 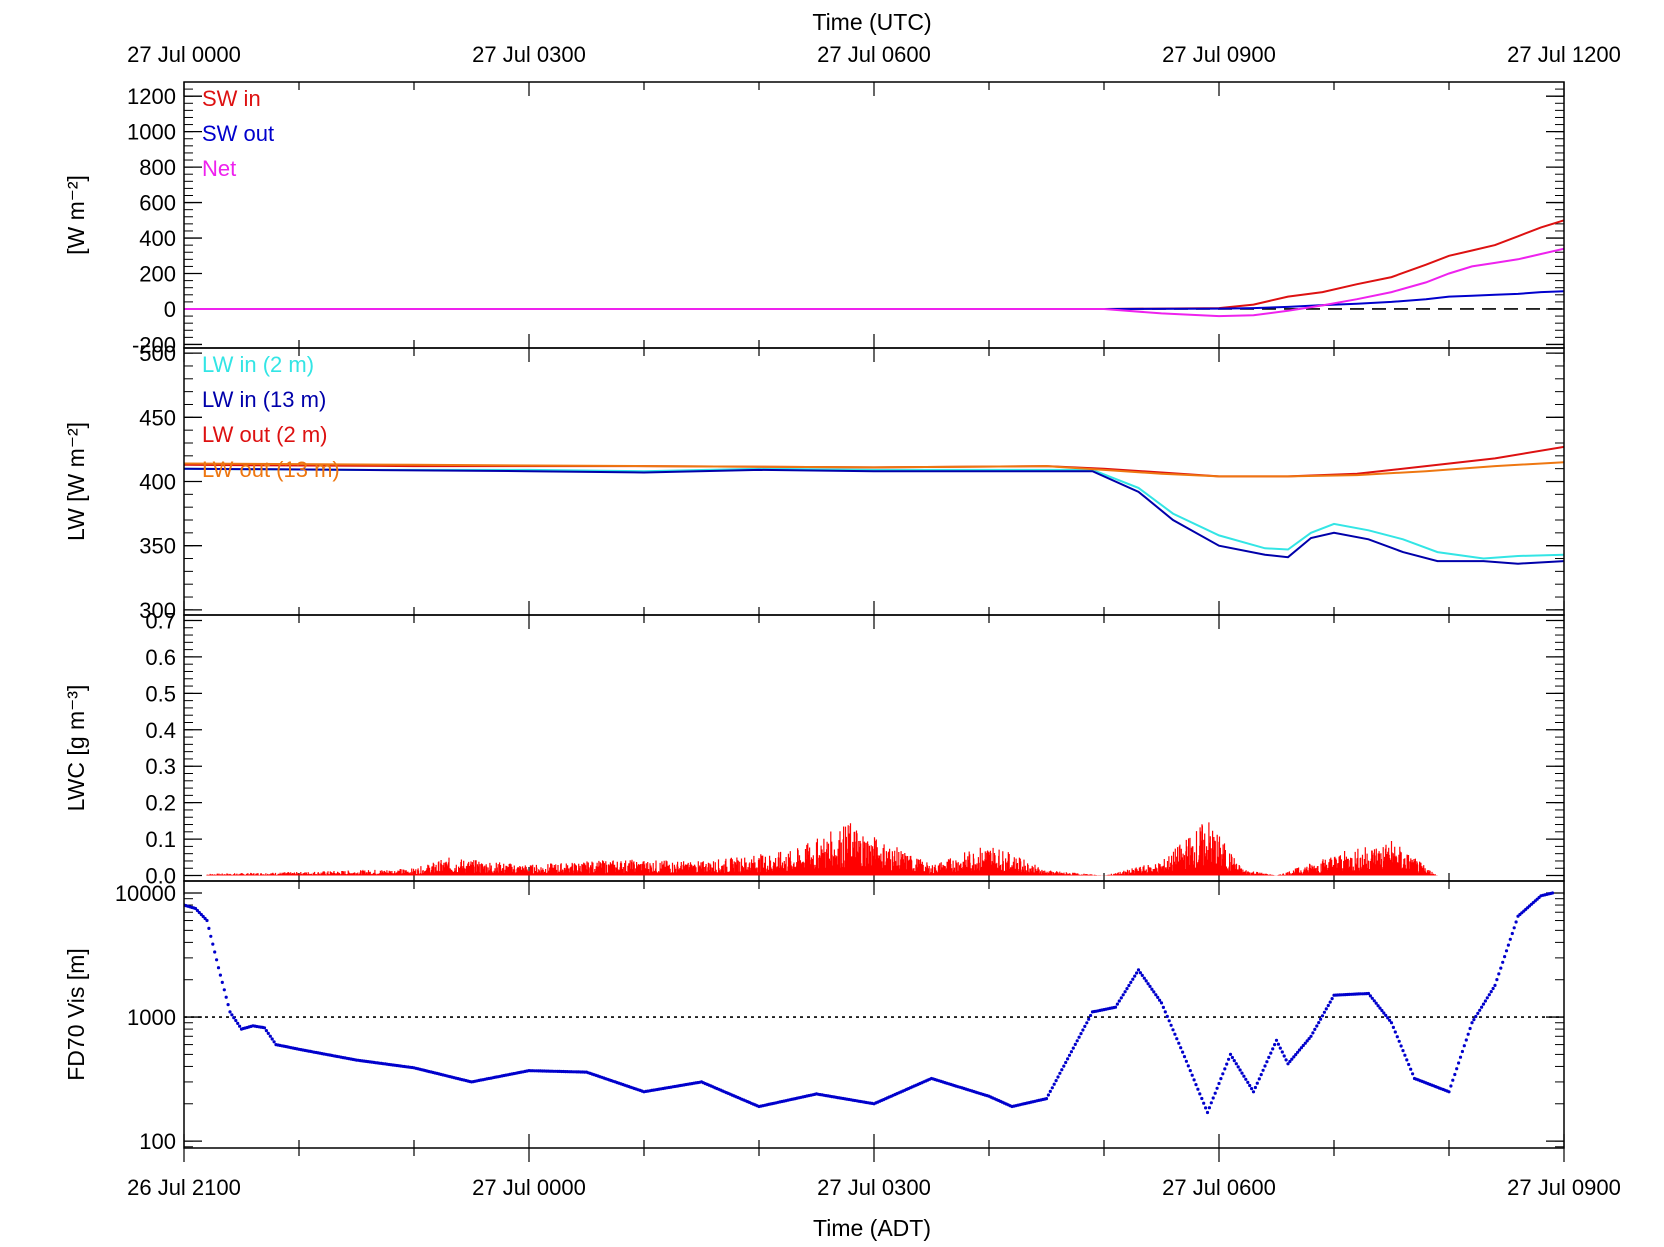 I want to click on y-tick-label: 10000, so click(x=145, y=893).